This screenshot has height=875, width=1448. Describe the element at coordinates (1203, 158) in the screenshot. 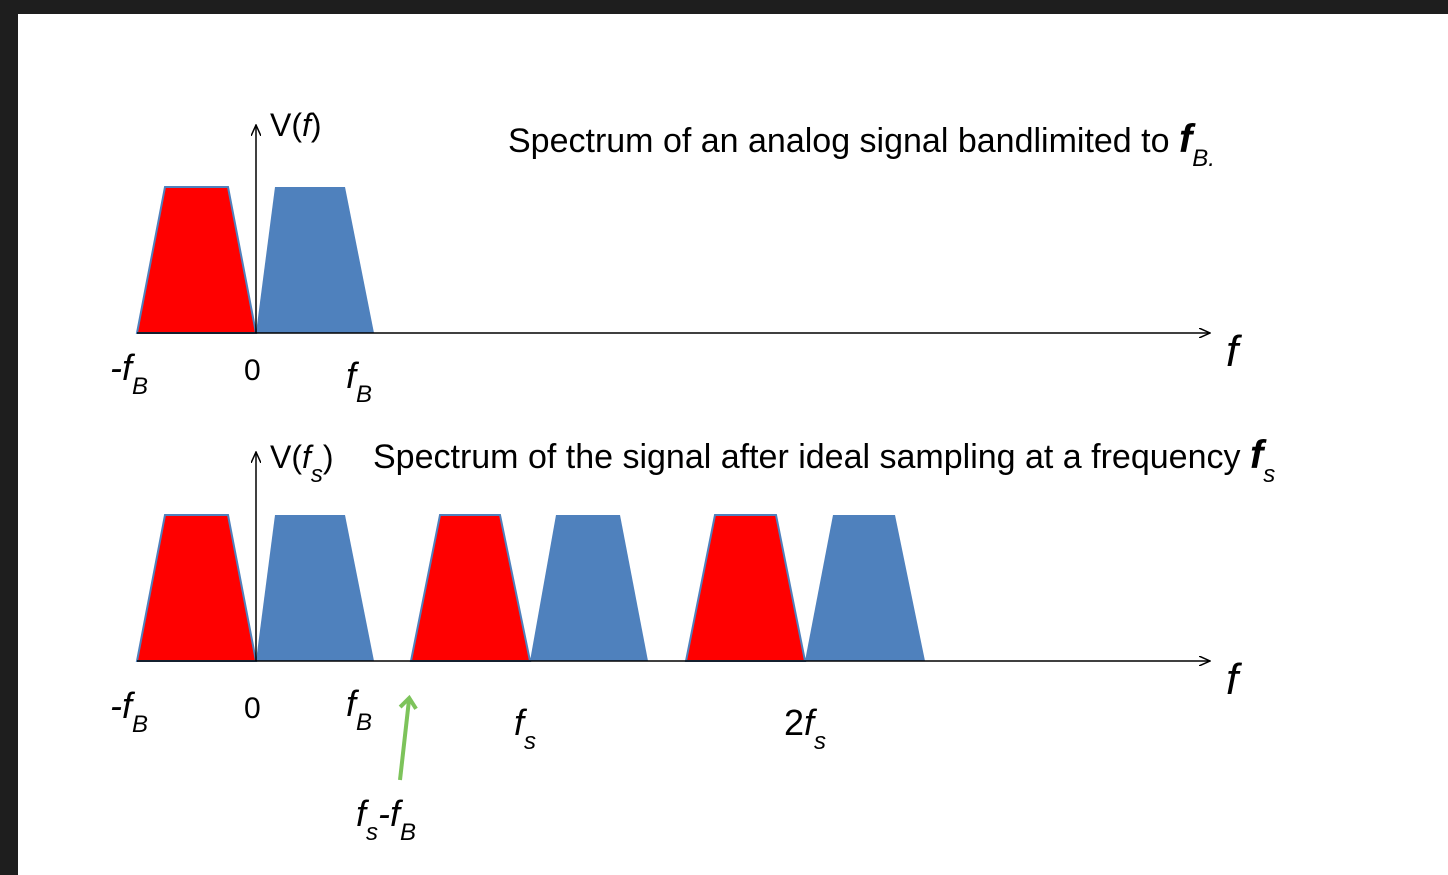

I see `text: B.` at that location.